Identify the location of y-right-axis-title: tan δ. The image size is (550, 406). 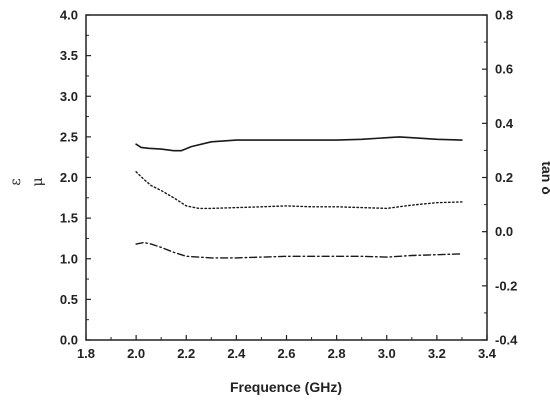
(544, 177).